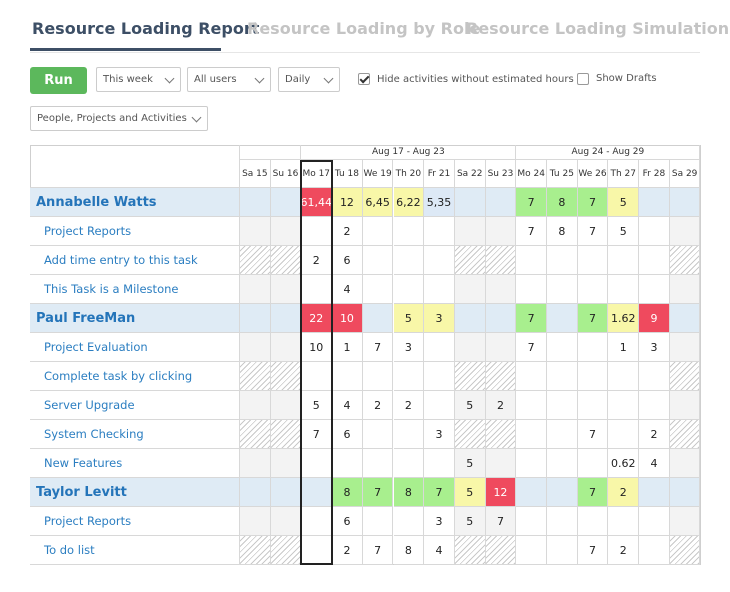 Image resolution: width=730 pixels, height=592 pixels. I want to click on task-row-label: To do list, so click(135, 550).